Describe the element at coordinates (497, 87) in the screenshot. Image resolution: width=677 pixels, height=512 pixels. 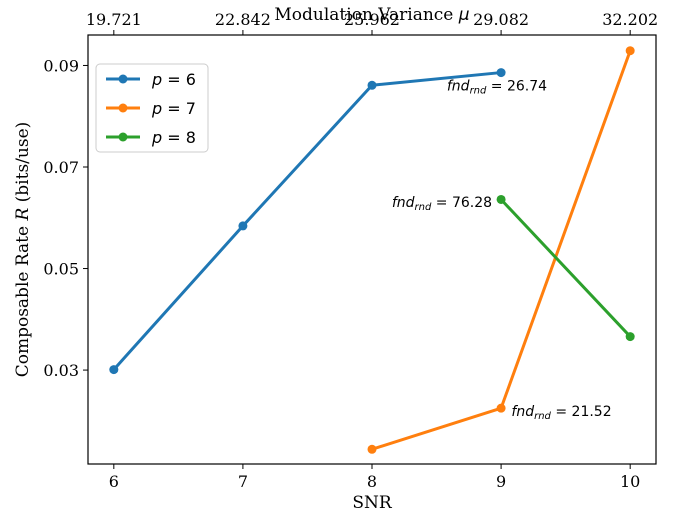
I see `annotation-0: fndrnd = 26.74` at that location.